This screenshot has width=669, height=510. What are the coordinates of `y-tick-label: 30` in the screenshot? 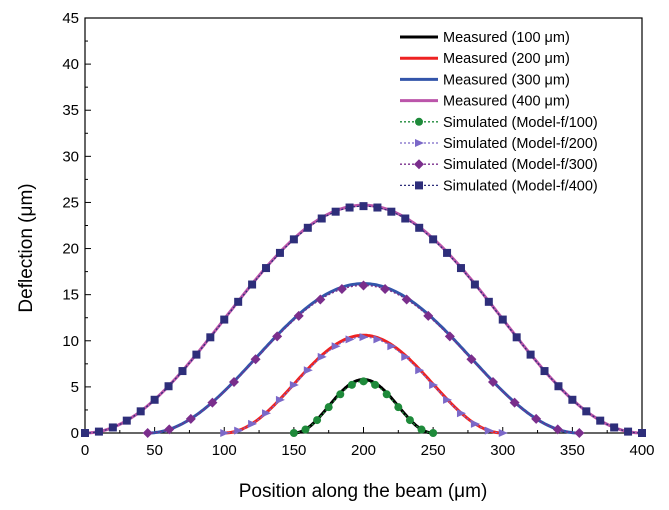 It's located at (70, 156).